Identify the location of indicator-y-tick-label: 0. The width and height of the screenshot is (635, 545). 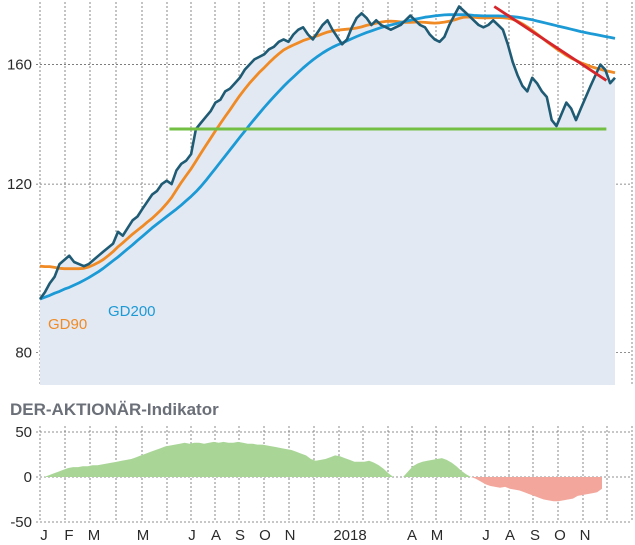
(28, 477).